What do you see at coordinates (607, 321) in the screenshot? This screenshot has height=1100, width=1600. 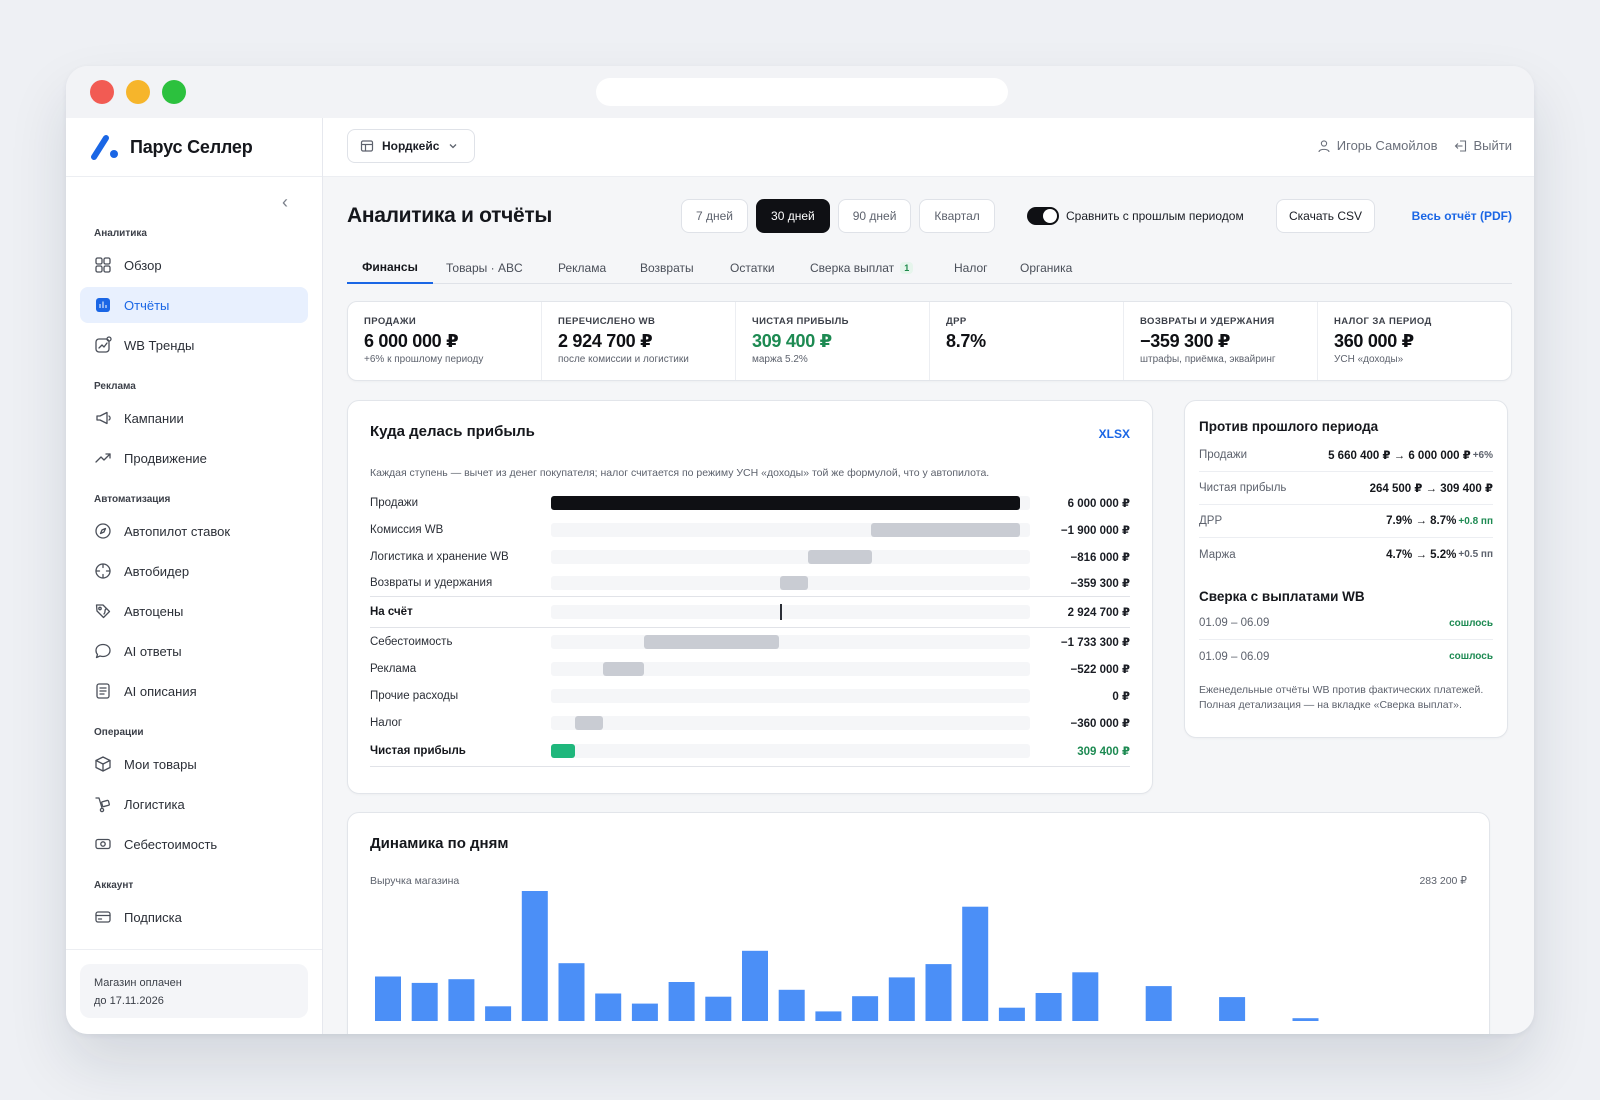 I see `kpi-label: ПЕРЕЧИСЛЕНО WB` at bounding box center [607, 321].